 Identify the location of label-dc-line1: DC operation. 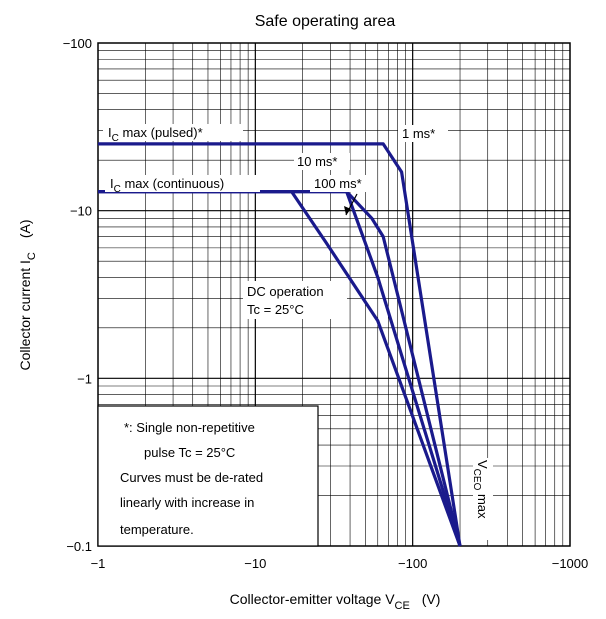
(285, 291).